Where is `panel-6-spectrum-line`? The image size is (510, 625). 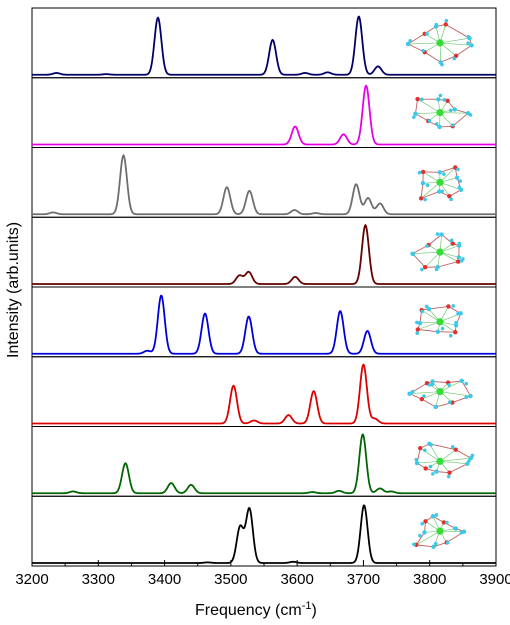
panel-6-spectrum-line is located at coordinates (264, 394).